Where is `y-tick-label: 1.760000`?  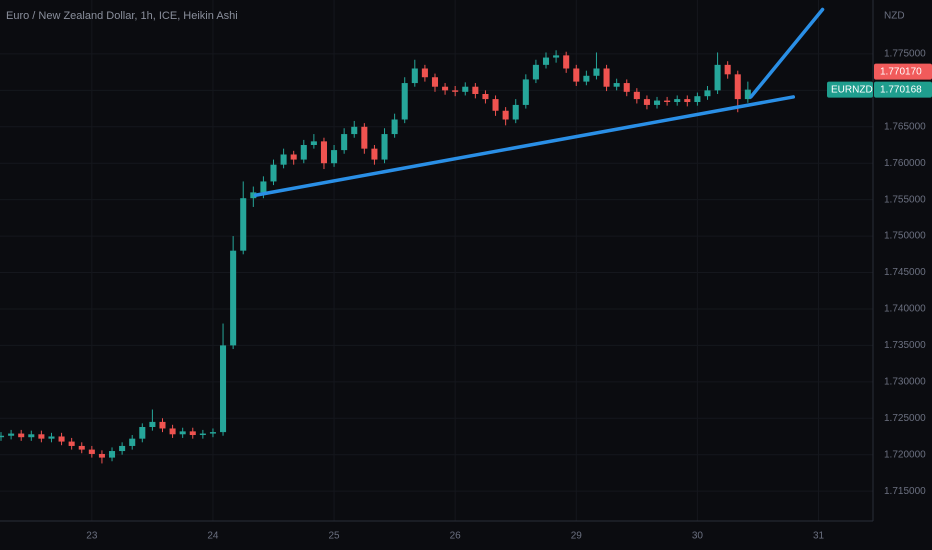 y-tick-label: 1.760000 is located at coordinates (905, 163).